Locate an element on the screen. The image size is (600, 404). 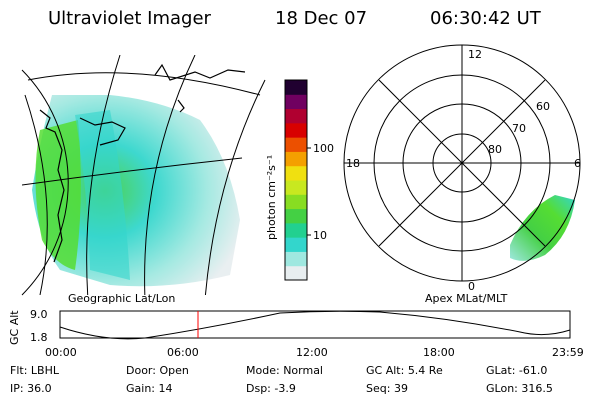
status-gain: Gain: 14 is located at coordinates (149, 388).